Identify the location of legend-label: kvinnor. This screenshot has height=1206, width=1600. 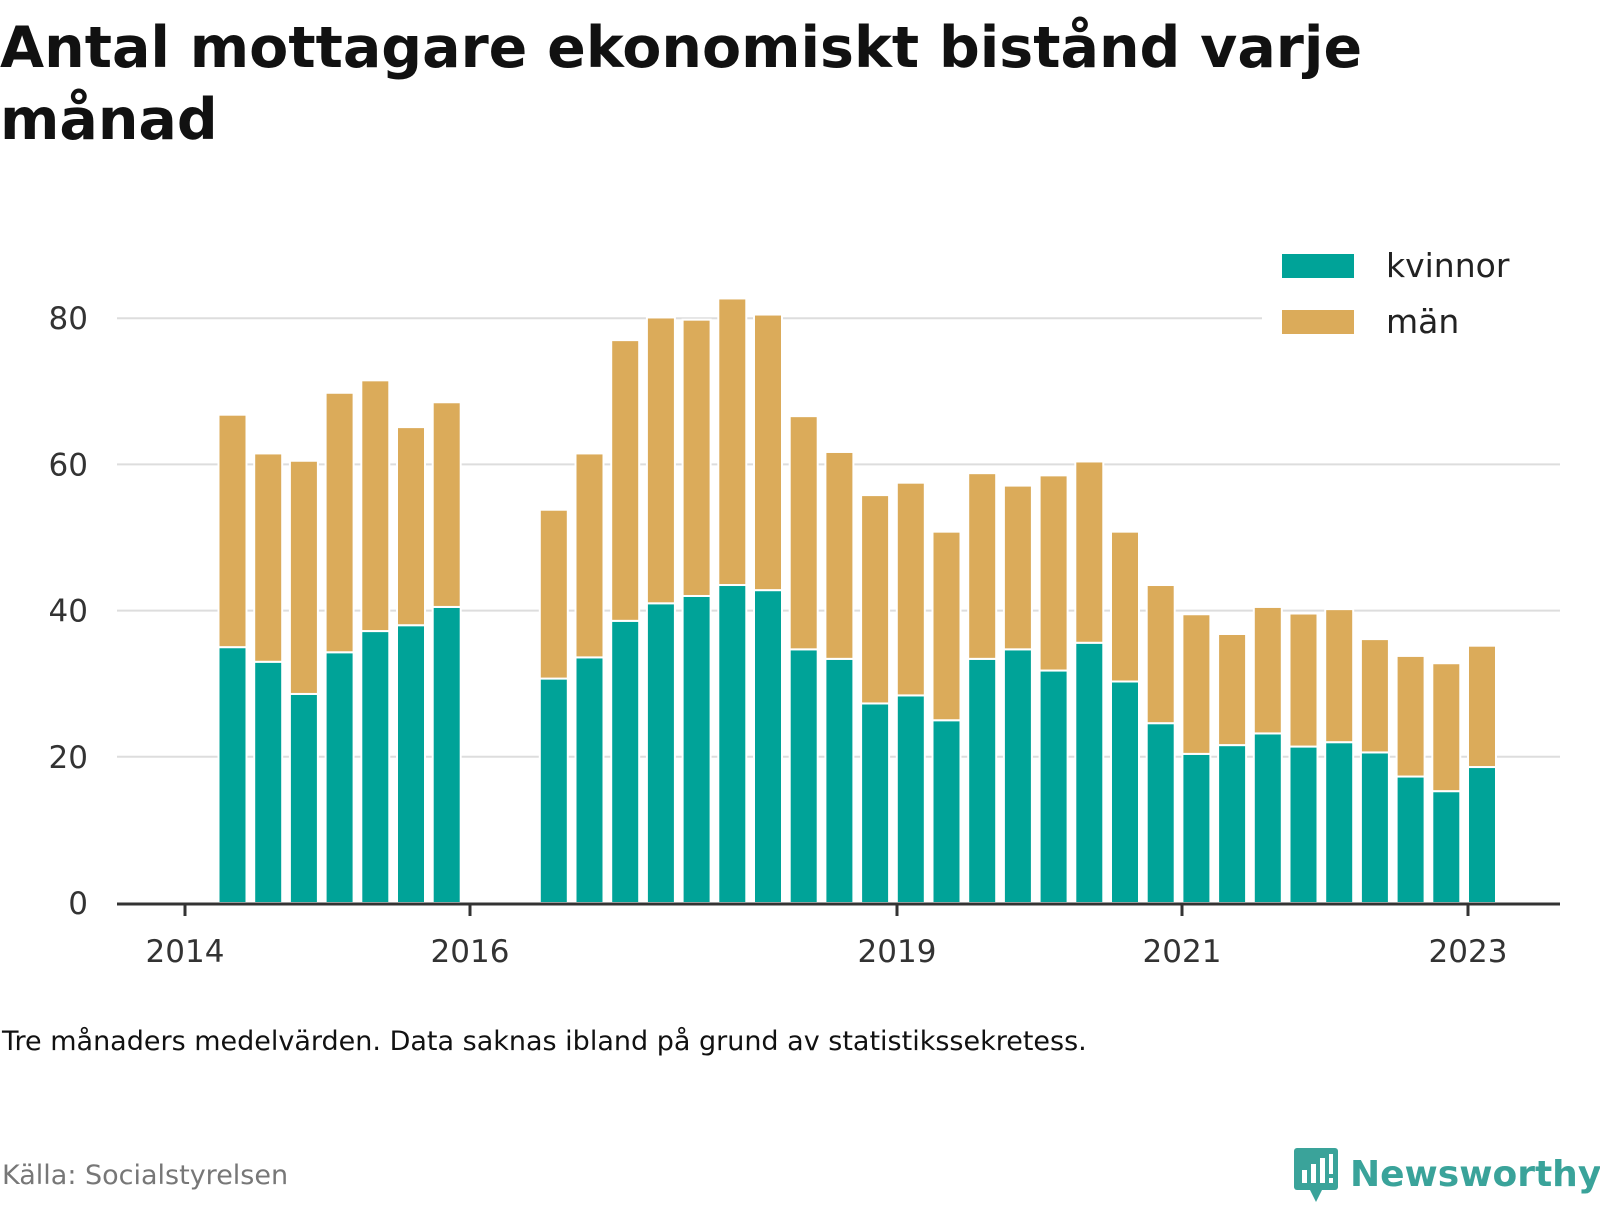
(1448, 265).